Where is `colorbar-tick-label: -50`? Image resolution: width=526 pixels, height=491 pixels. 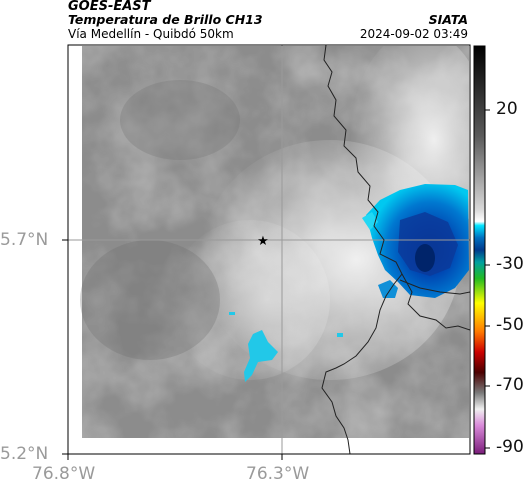 colorbar-tick-label: -50 is located at coordinates (510, 325).